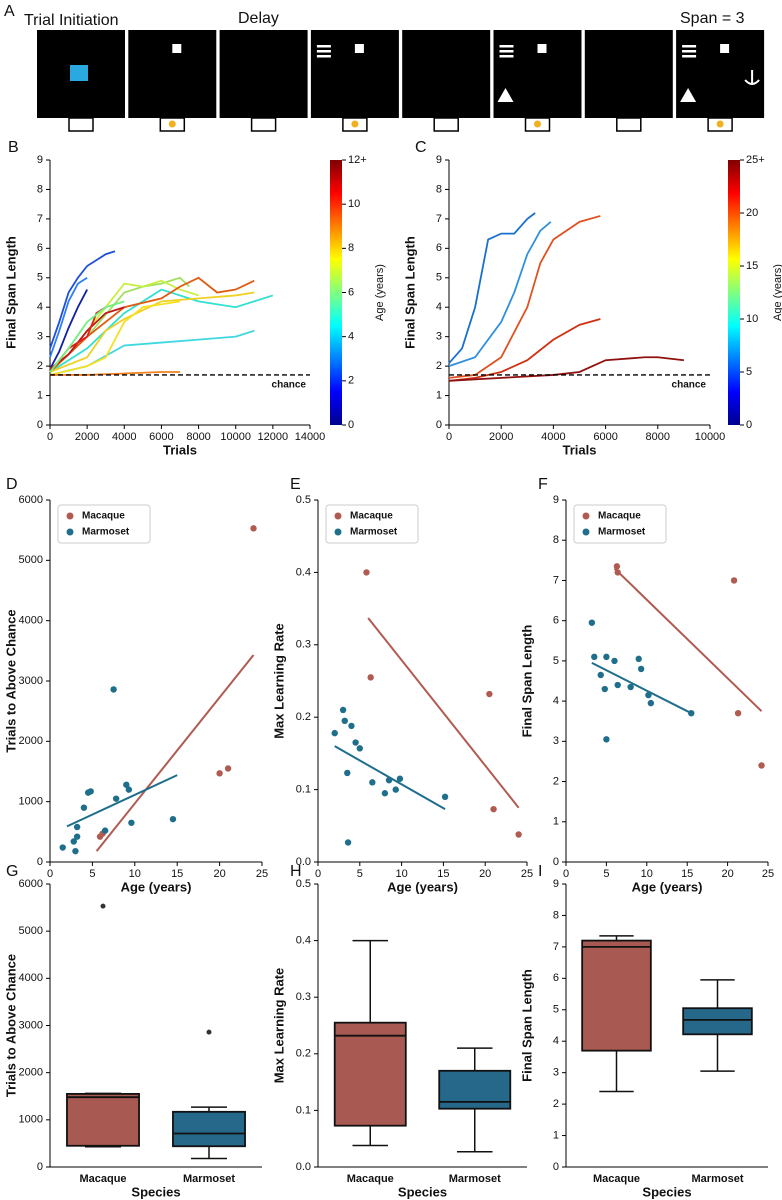  Describe the element at coordinates (13, 147) in the screenshot. I see `panel-label: B` at that location.